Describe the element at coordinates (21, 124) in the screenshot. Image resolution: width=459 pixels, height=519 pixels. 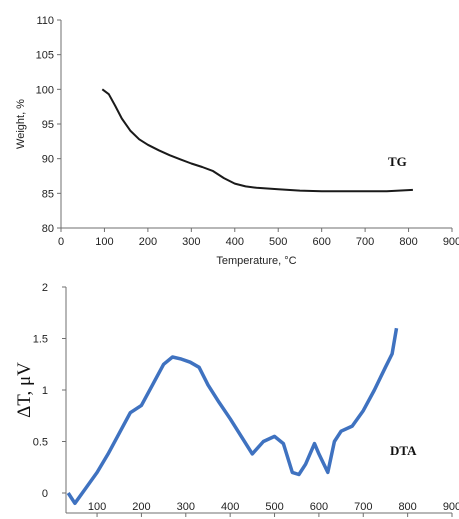
I see `tg-y-axis-label: Weight, %` at that location.